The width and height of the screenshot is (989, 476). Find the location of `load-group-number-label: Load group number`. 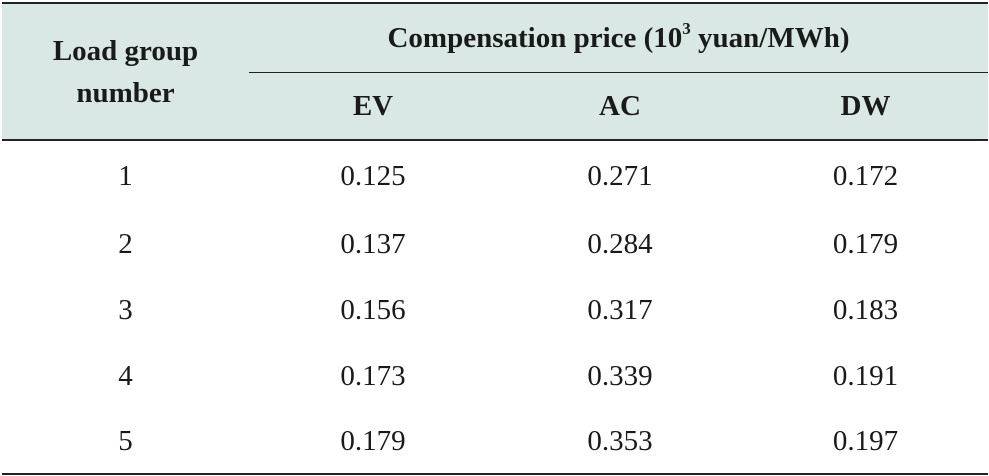

load-group-number-label: Load group number is located at coordinates (125, 71).